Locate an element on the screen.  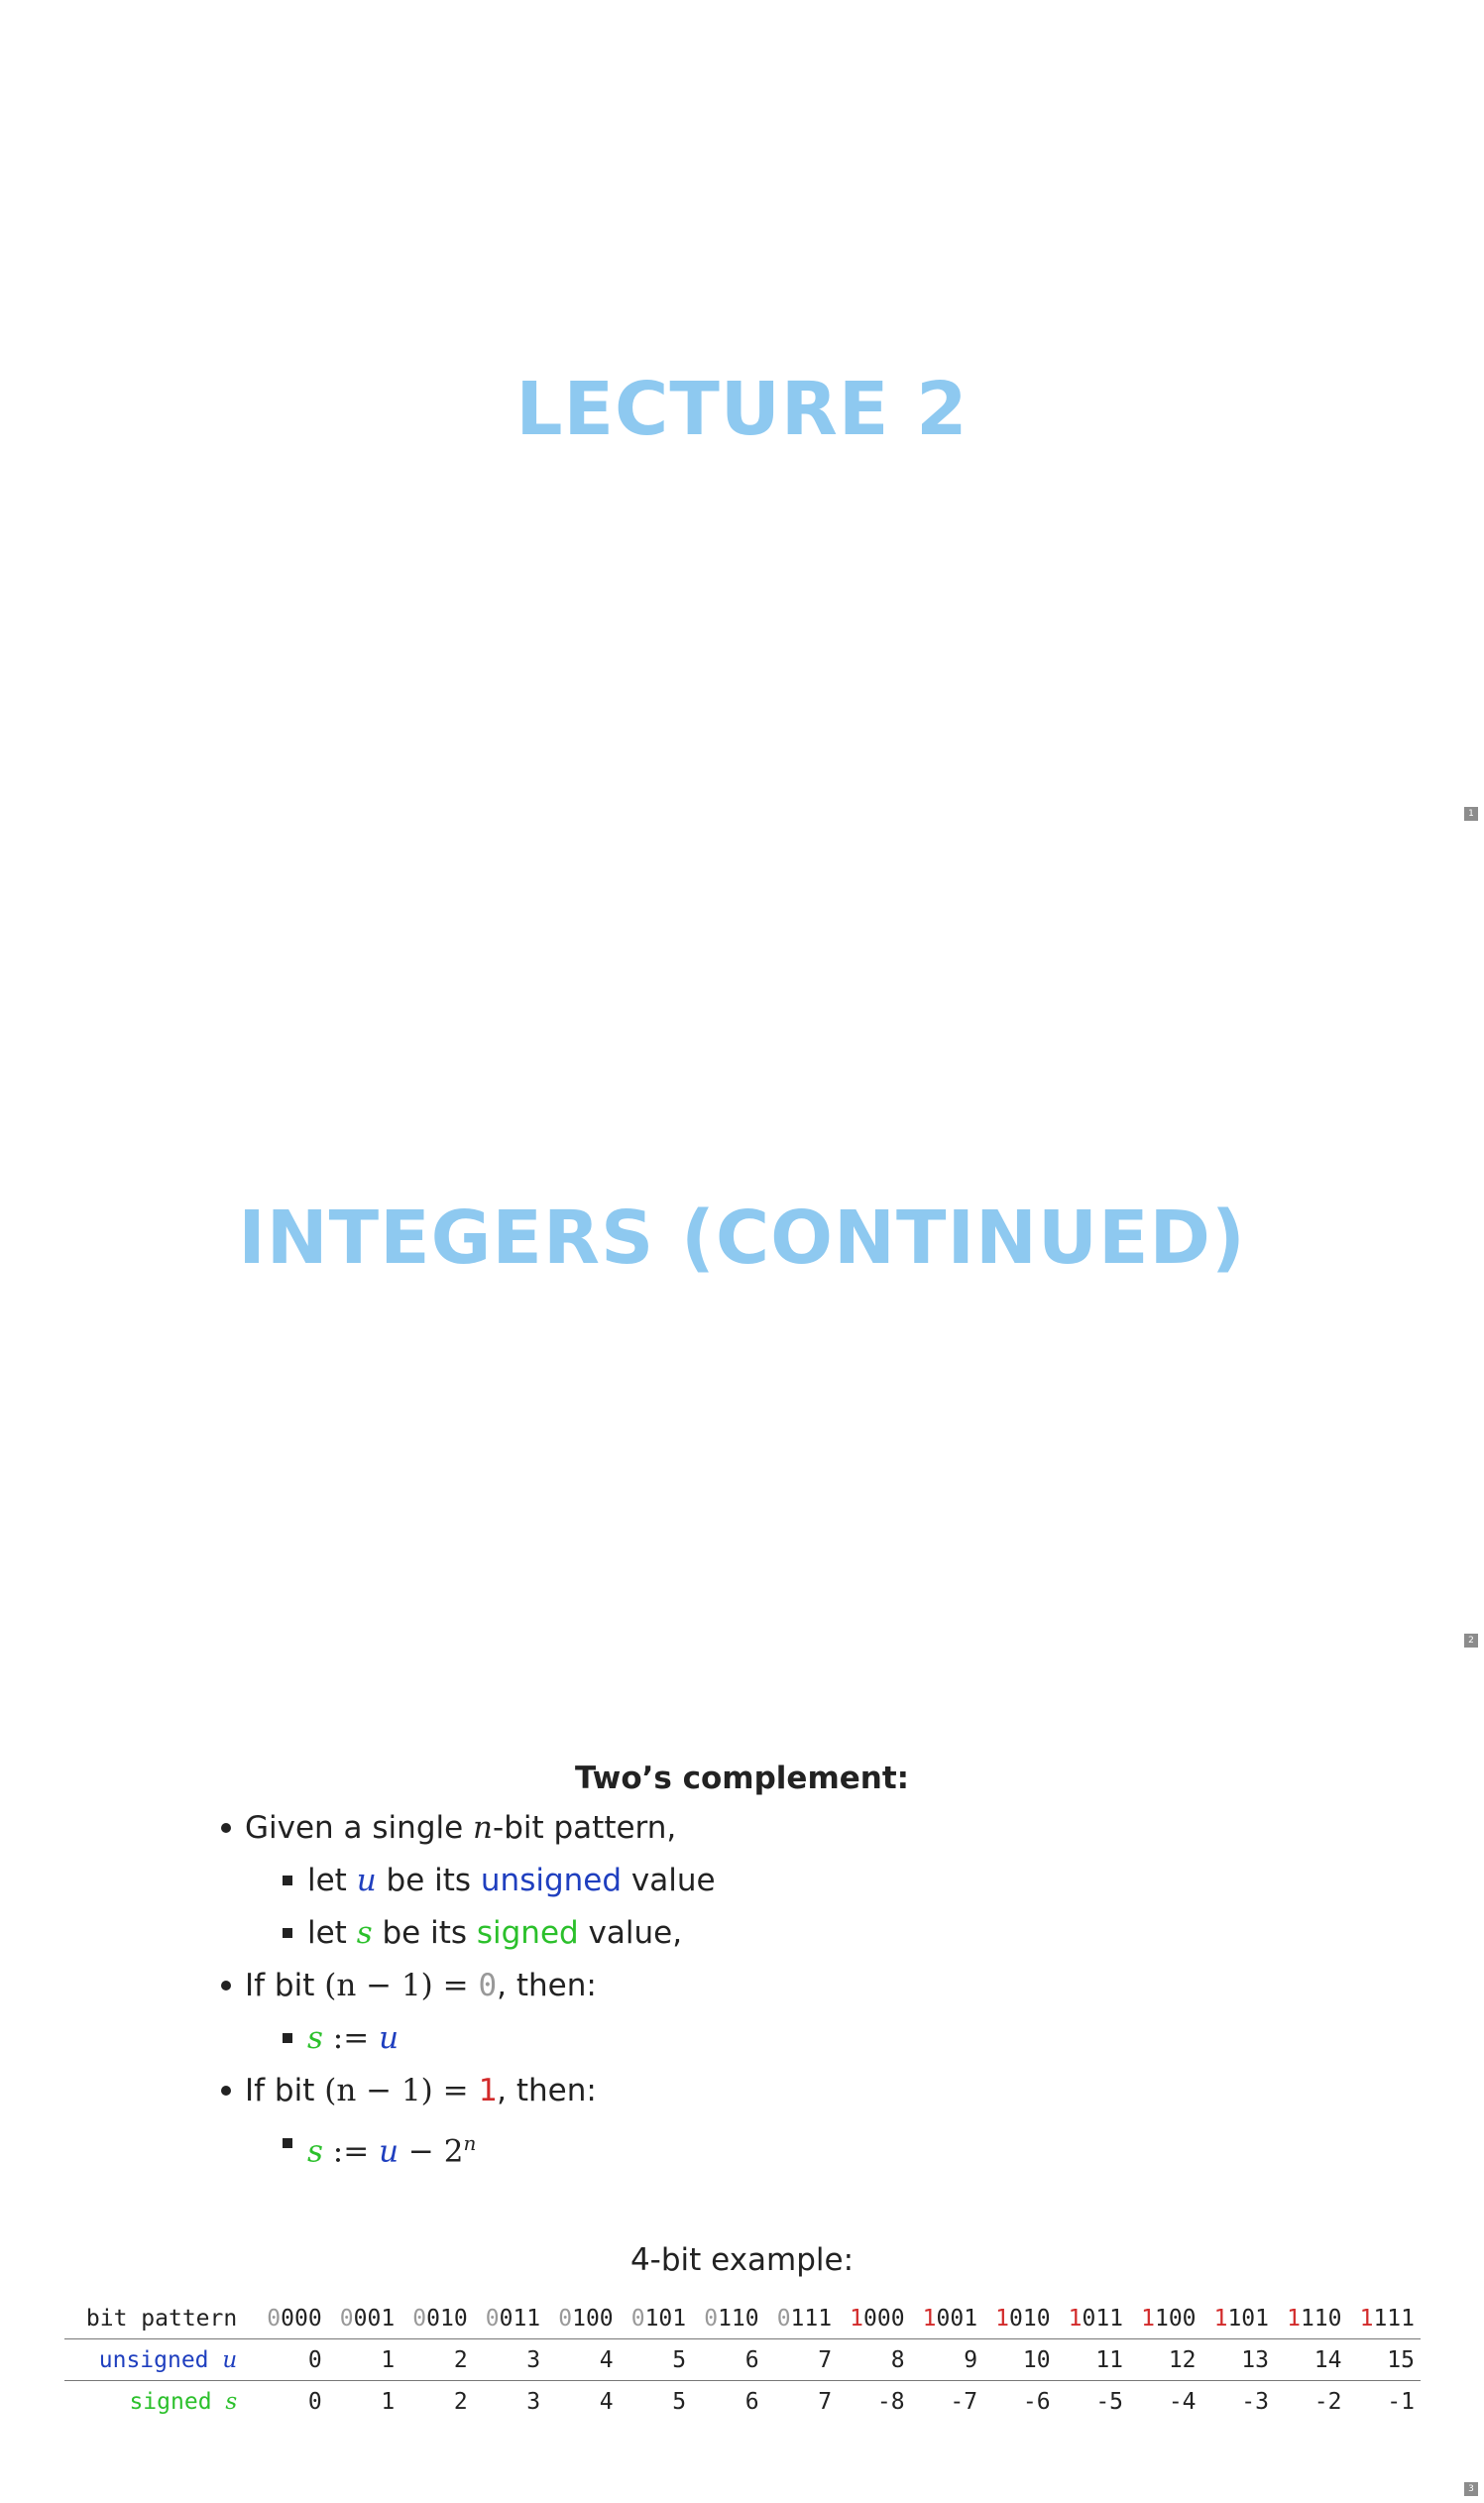
unsigned-value-cell: 14 is located at coordinates (1311, 2359).